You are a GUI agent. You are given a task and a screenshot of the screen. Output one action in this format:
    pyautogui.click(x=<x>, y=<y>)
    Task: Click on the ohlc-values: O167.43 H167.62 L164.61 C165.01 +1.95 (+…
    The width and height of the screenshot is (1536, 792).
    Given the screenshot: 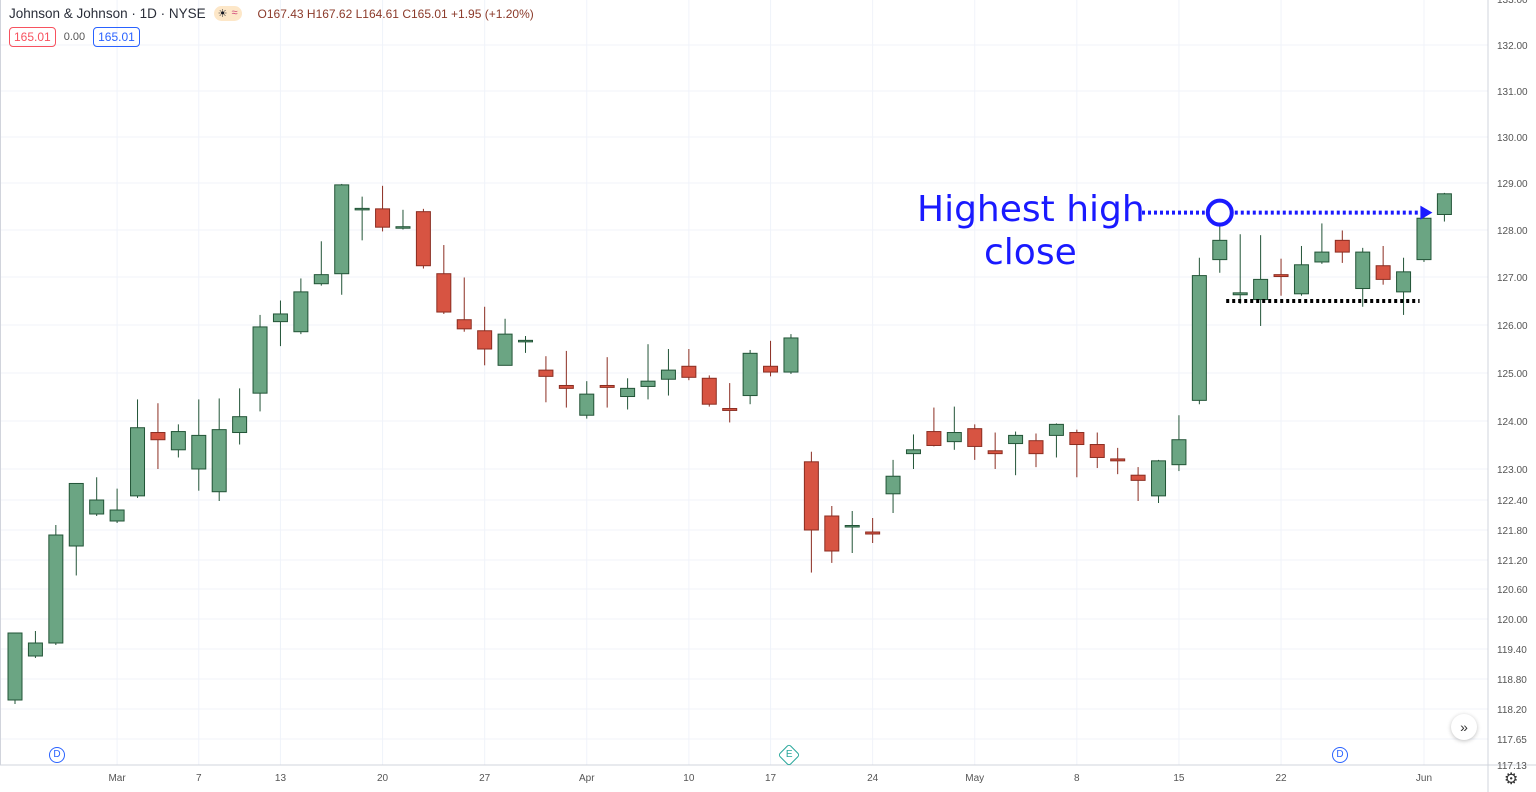 What is the action you would take?
    pyautogui.click(x=395, y=13)
    